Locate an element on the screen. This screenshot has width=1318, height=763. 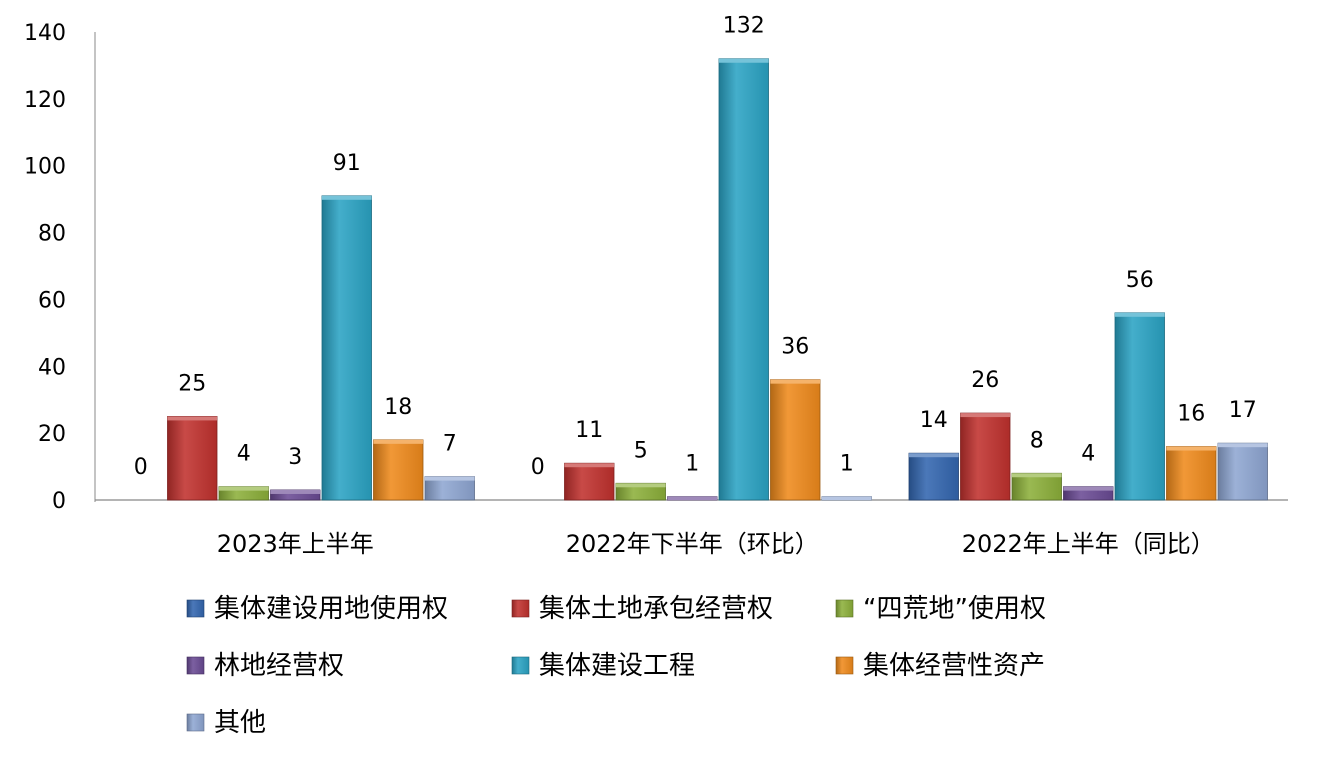
legend-item: 其他 is located at coordinates (226, 723).